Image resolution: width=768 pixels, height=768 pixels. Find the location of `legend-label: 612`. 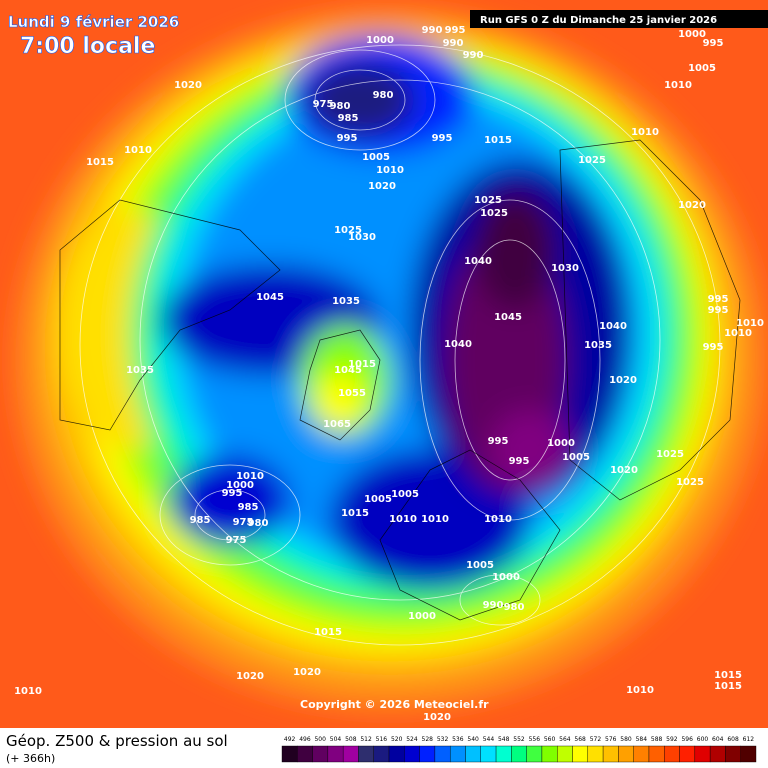

legend-label: 612 is located at coordinates (749, 739).